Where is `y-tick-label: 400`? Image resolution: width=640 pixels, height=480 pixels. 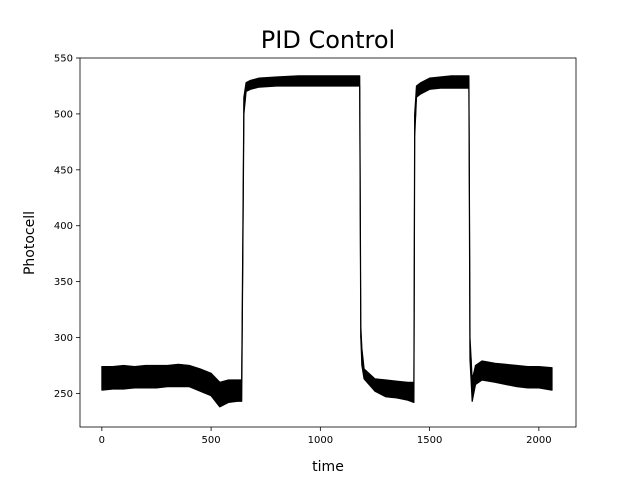
y-tick-label: 400 is located at coordinates (63, 226).